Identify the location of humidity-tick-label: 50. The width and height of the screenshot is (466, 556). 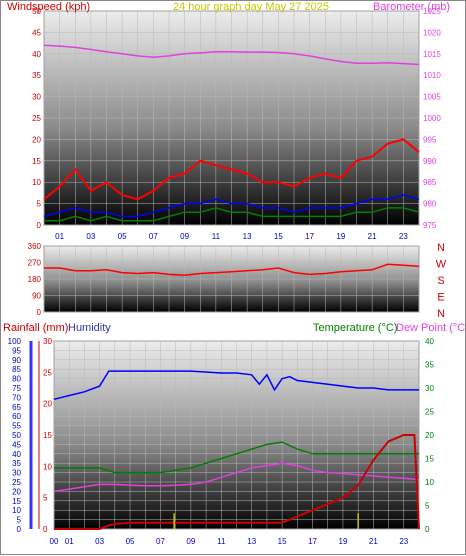
(16, 435).